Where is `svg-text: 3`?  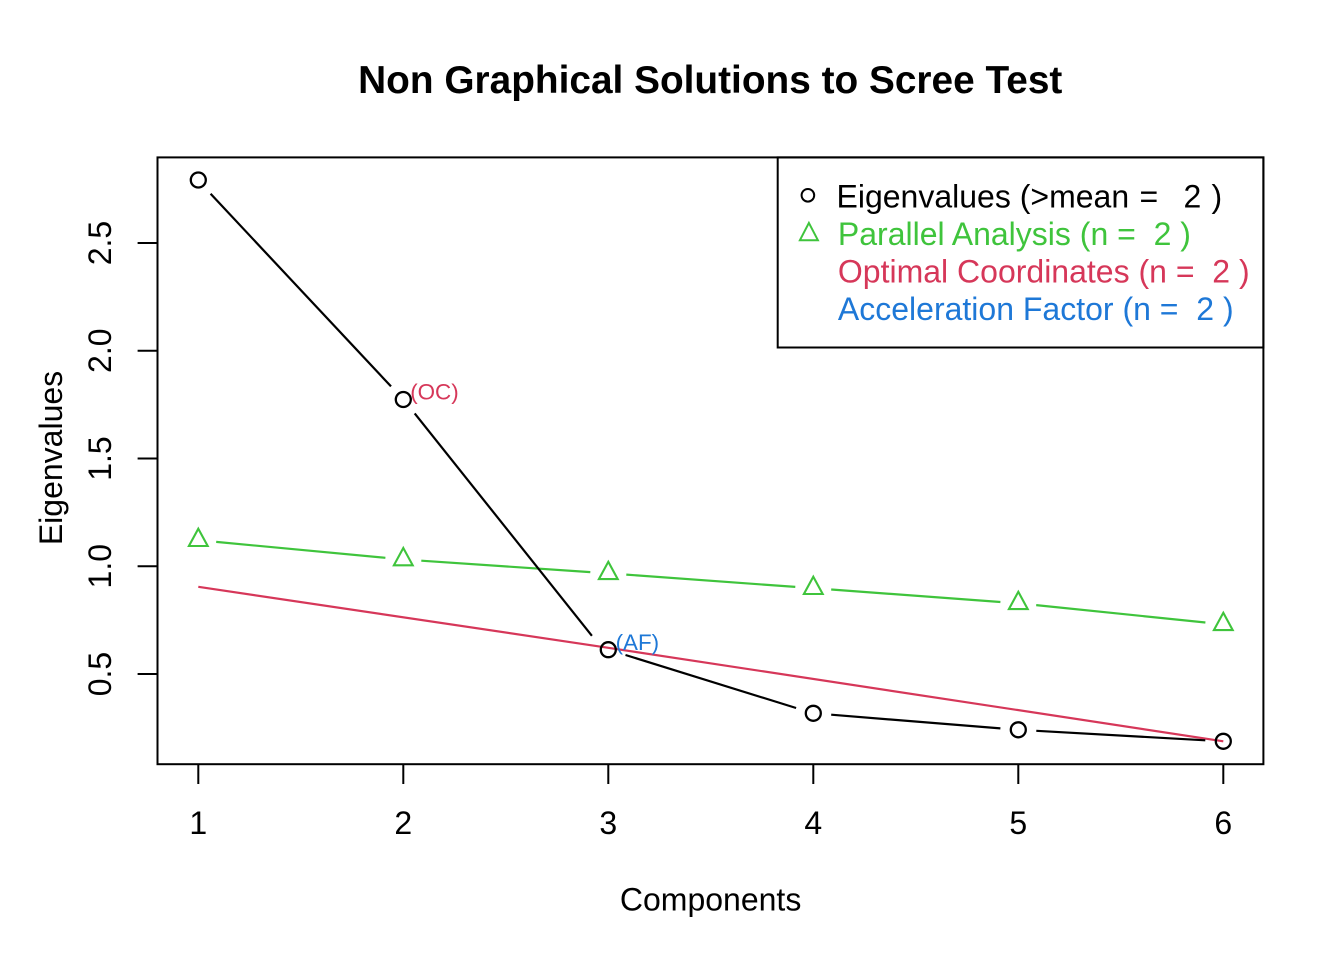
svg-text: 3 is located at coordinates (608, 823).